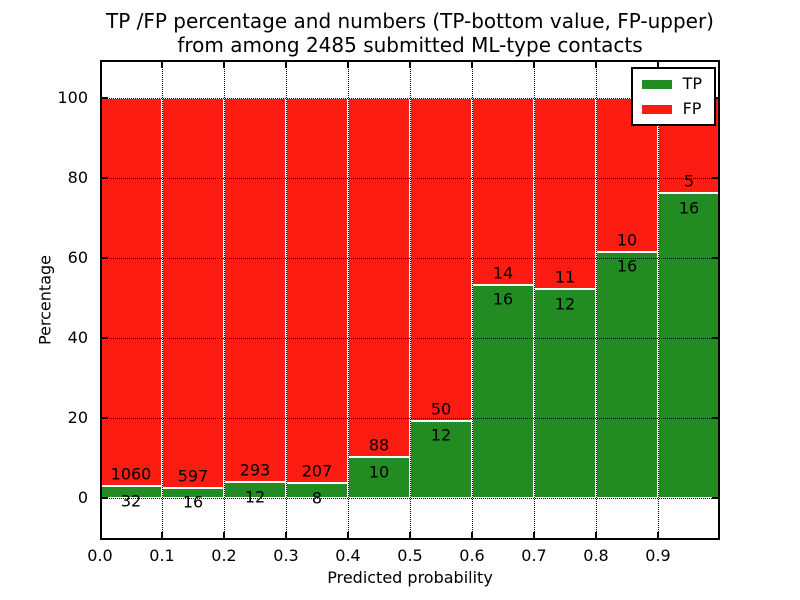  What do you see at coordinates (100, 555) in the screenshot?
I see `x-tick-label: 0.0` at bounding box center [100, 555].